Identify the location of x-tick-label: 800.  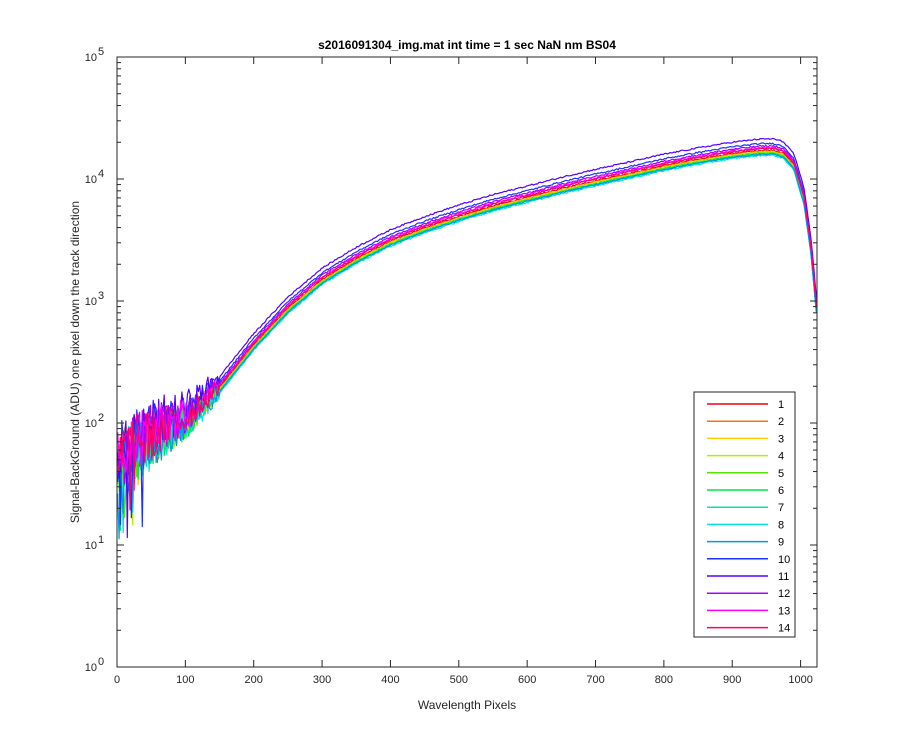
(664, 680).